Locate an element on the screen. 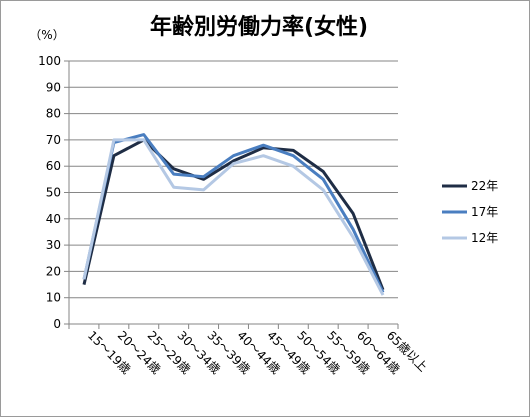 Image resolution: width=530 pixels, height=418 pixels. y-tick-label: 0 is located at coordinates (57, 324).